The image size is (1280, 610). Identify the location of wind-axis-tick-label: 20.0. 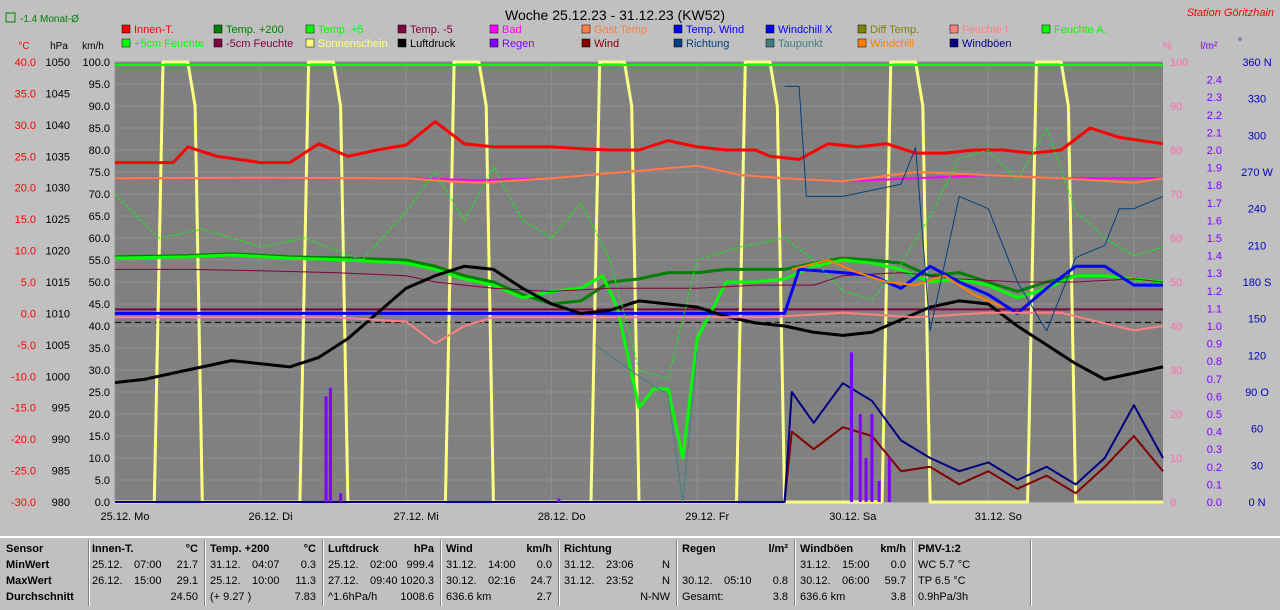
(99, 415).